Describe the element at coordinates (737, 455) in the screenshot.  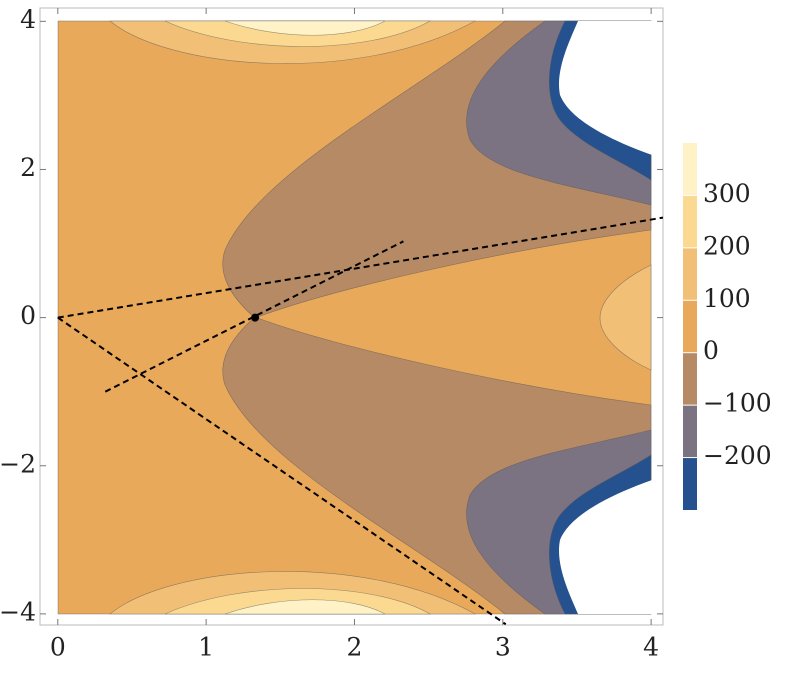
I see `colorbar-tick-label: −200` at that location.